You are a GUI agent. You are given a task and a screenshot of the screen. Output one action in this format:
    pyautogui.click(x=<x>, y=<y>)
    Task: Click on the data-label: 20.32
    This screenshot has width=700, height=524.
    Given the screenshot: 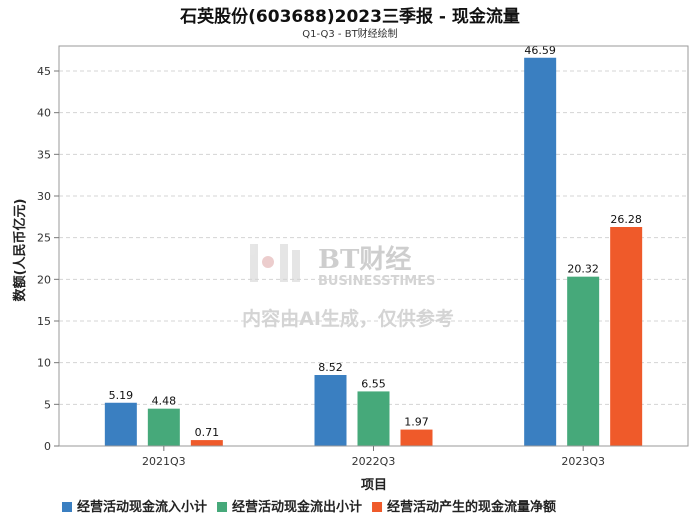 What is the action you would take?
    pyautogui.click(x=583, y=269)
    